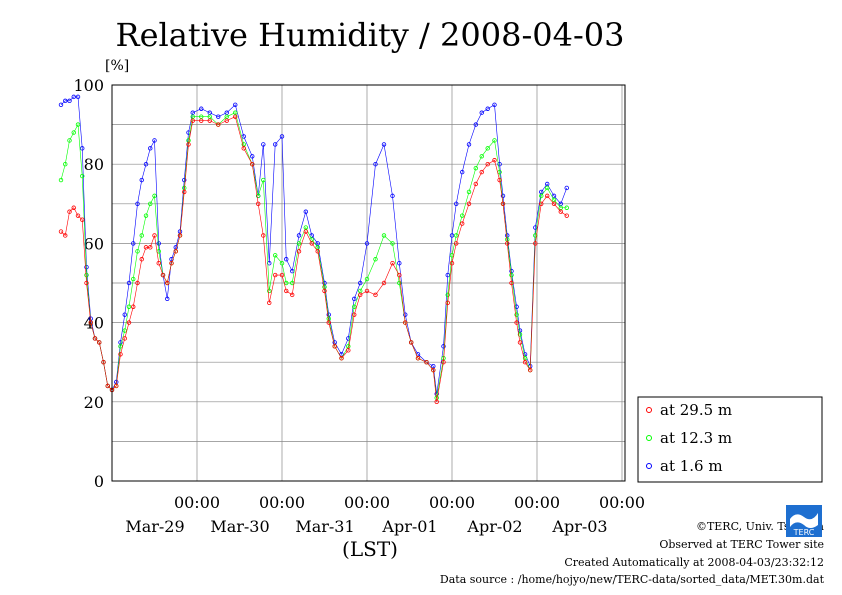 The width and height of the screenshot is (842, 595). Describe the element at coordinates (804, 532) in the screenshot. I see `logo-text: TERC` at that location.